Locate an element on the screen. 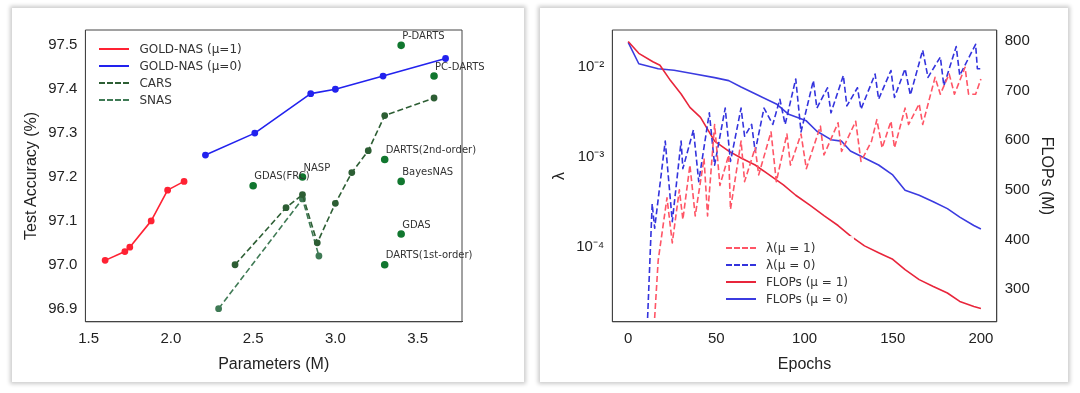 The width and height of the screenshot is (1080, 393). y-tick-label: 97.2 is located at coordinates (63, 176).